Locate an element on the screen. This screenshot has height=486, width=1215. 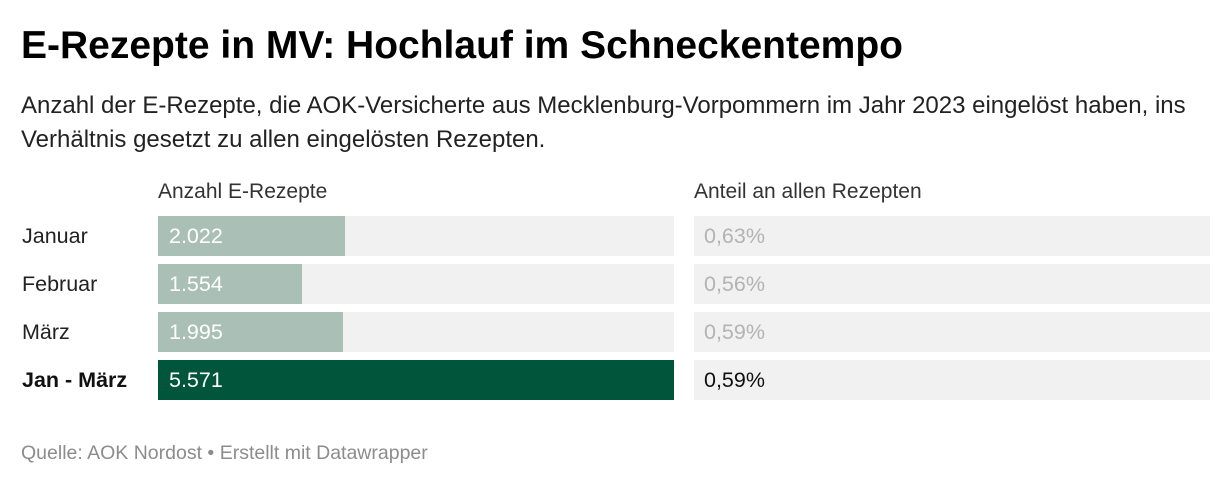
row-label: März is located at coordinates (46, 332).